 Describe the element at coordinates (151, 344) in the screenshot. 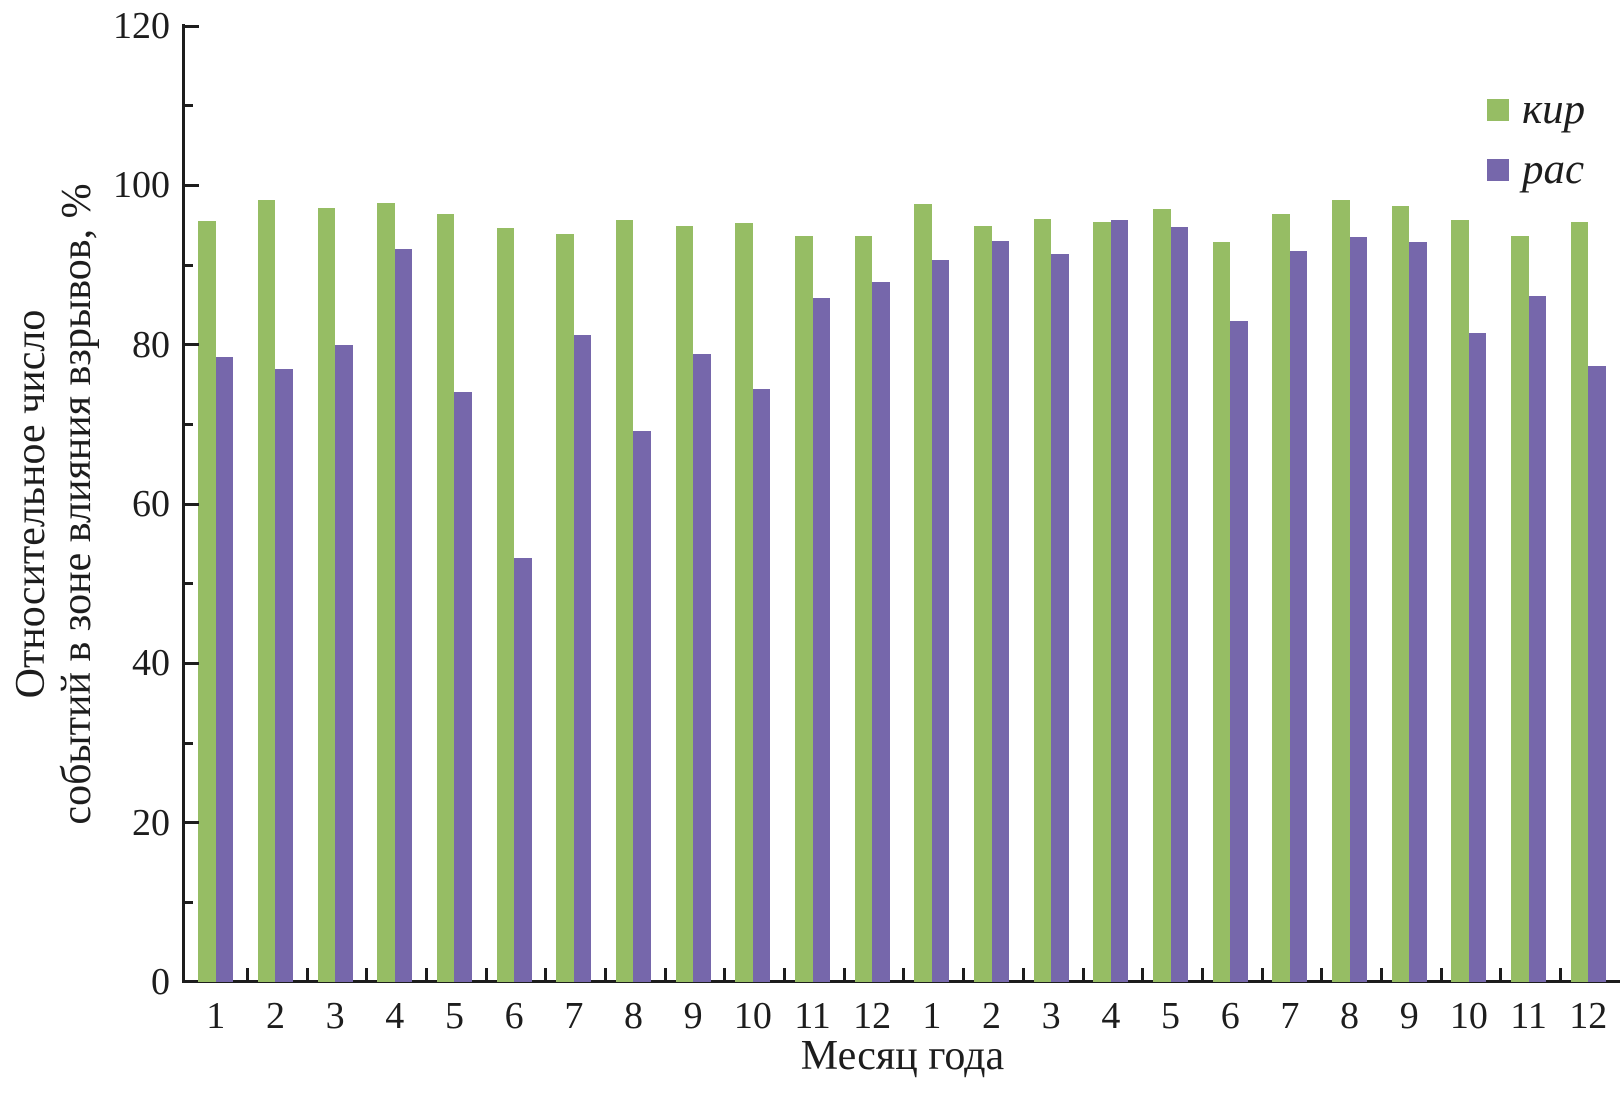

I see `y-tick-label: 80` at that location.